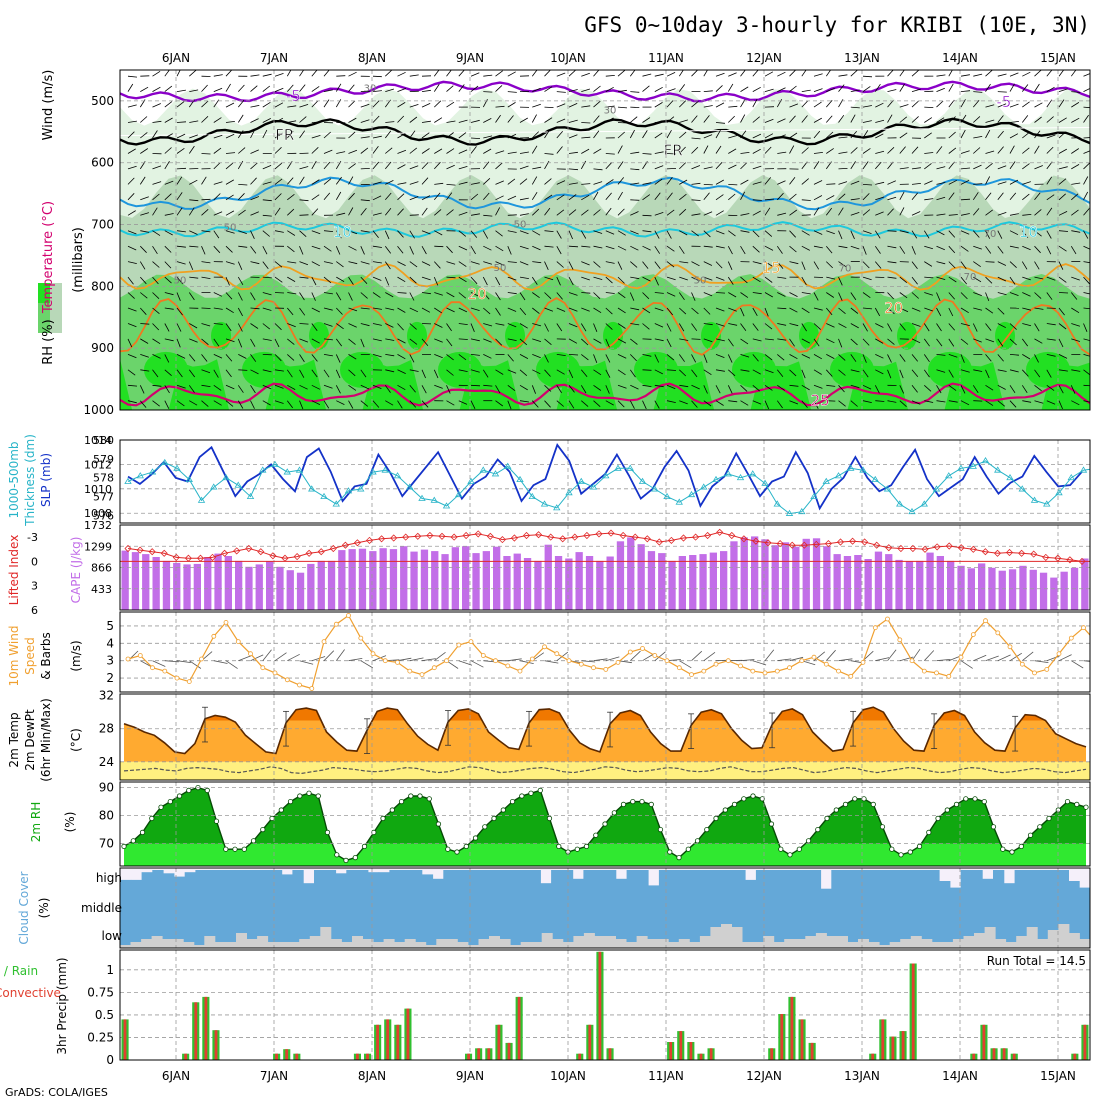 This screenshot has height=1100, width=1100. What do you see at coordinates (14, 570) in the screenshot?
I see `li-label: Lifted Index` at bounding box center [14, 570].